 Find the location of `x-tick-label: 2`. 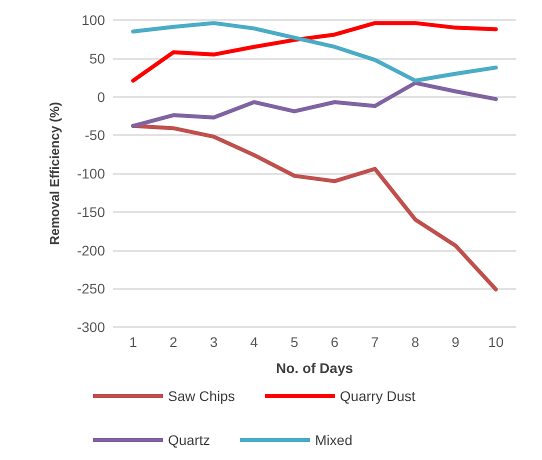

x-tick-label: 2 is located at coordinates (174, 342).